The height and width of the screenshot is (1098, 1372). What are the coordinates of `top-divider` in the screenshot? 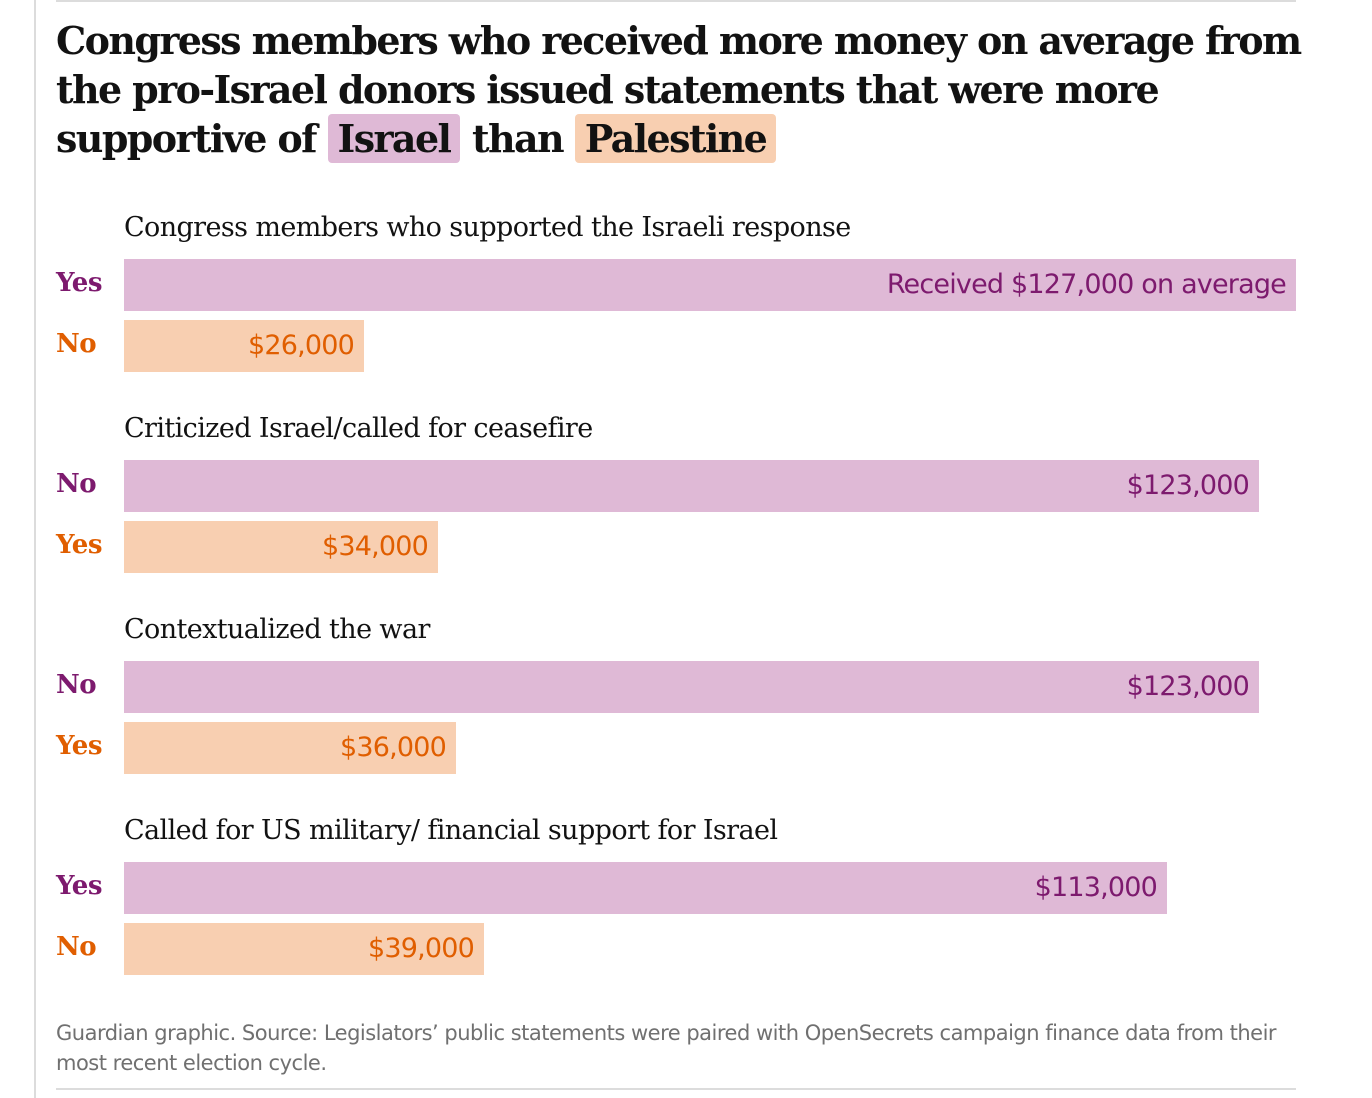 It's located at (676, 1).